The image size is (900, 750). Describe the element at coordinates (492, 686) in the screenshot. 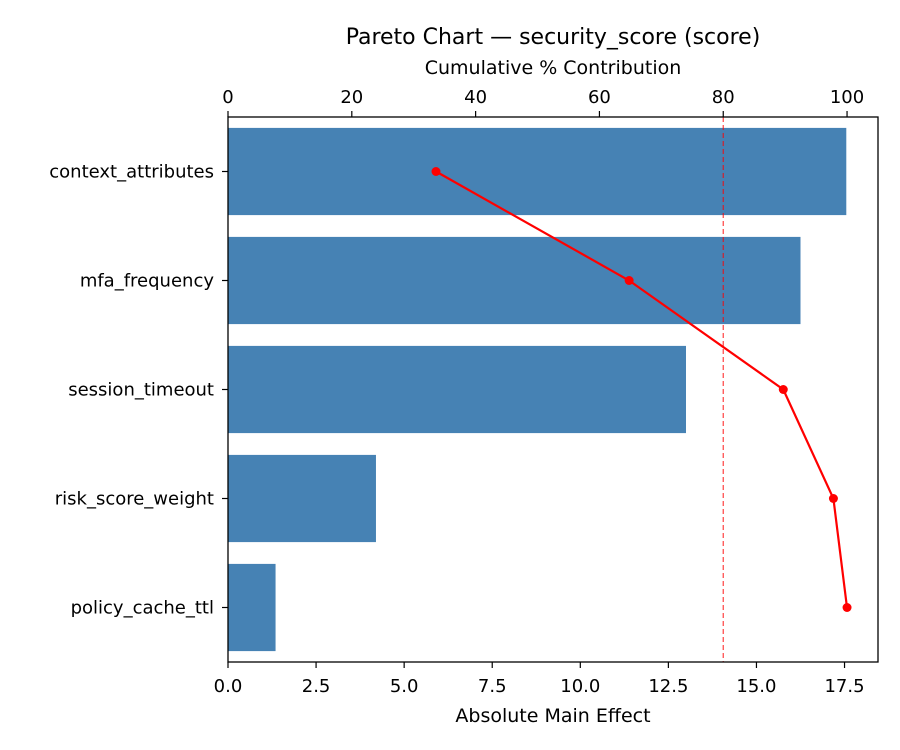

I see `bottom-tick-label-3: 7.5` at that location.